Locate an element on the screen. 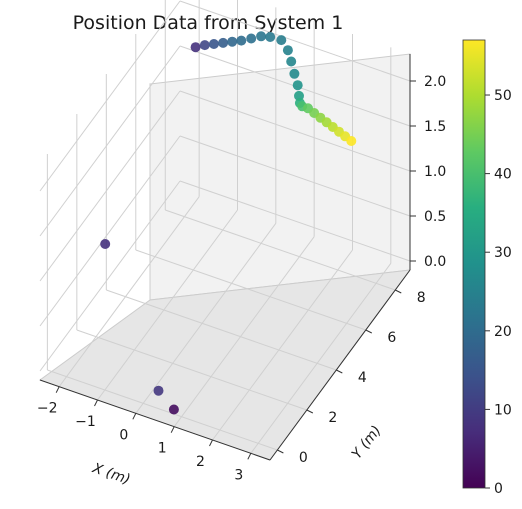 Image resolution: width=522 pixels, height=509 pixels. colorbar-tick-label: 50 is located at coordinates (503, 96).